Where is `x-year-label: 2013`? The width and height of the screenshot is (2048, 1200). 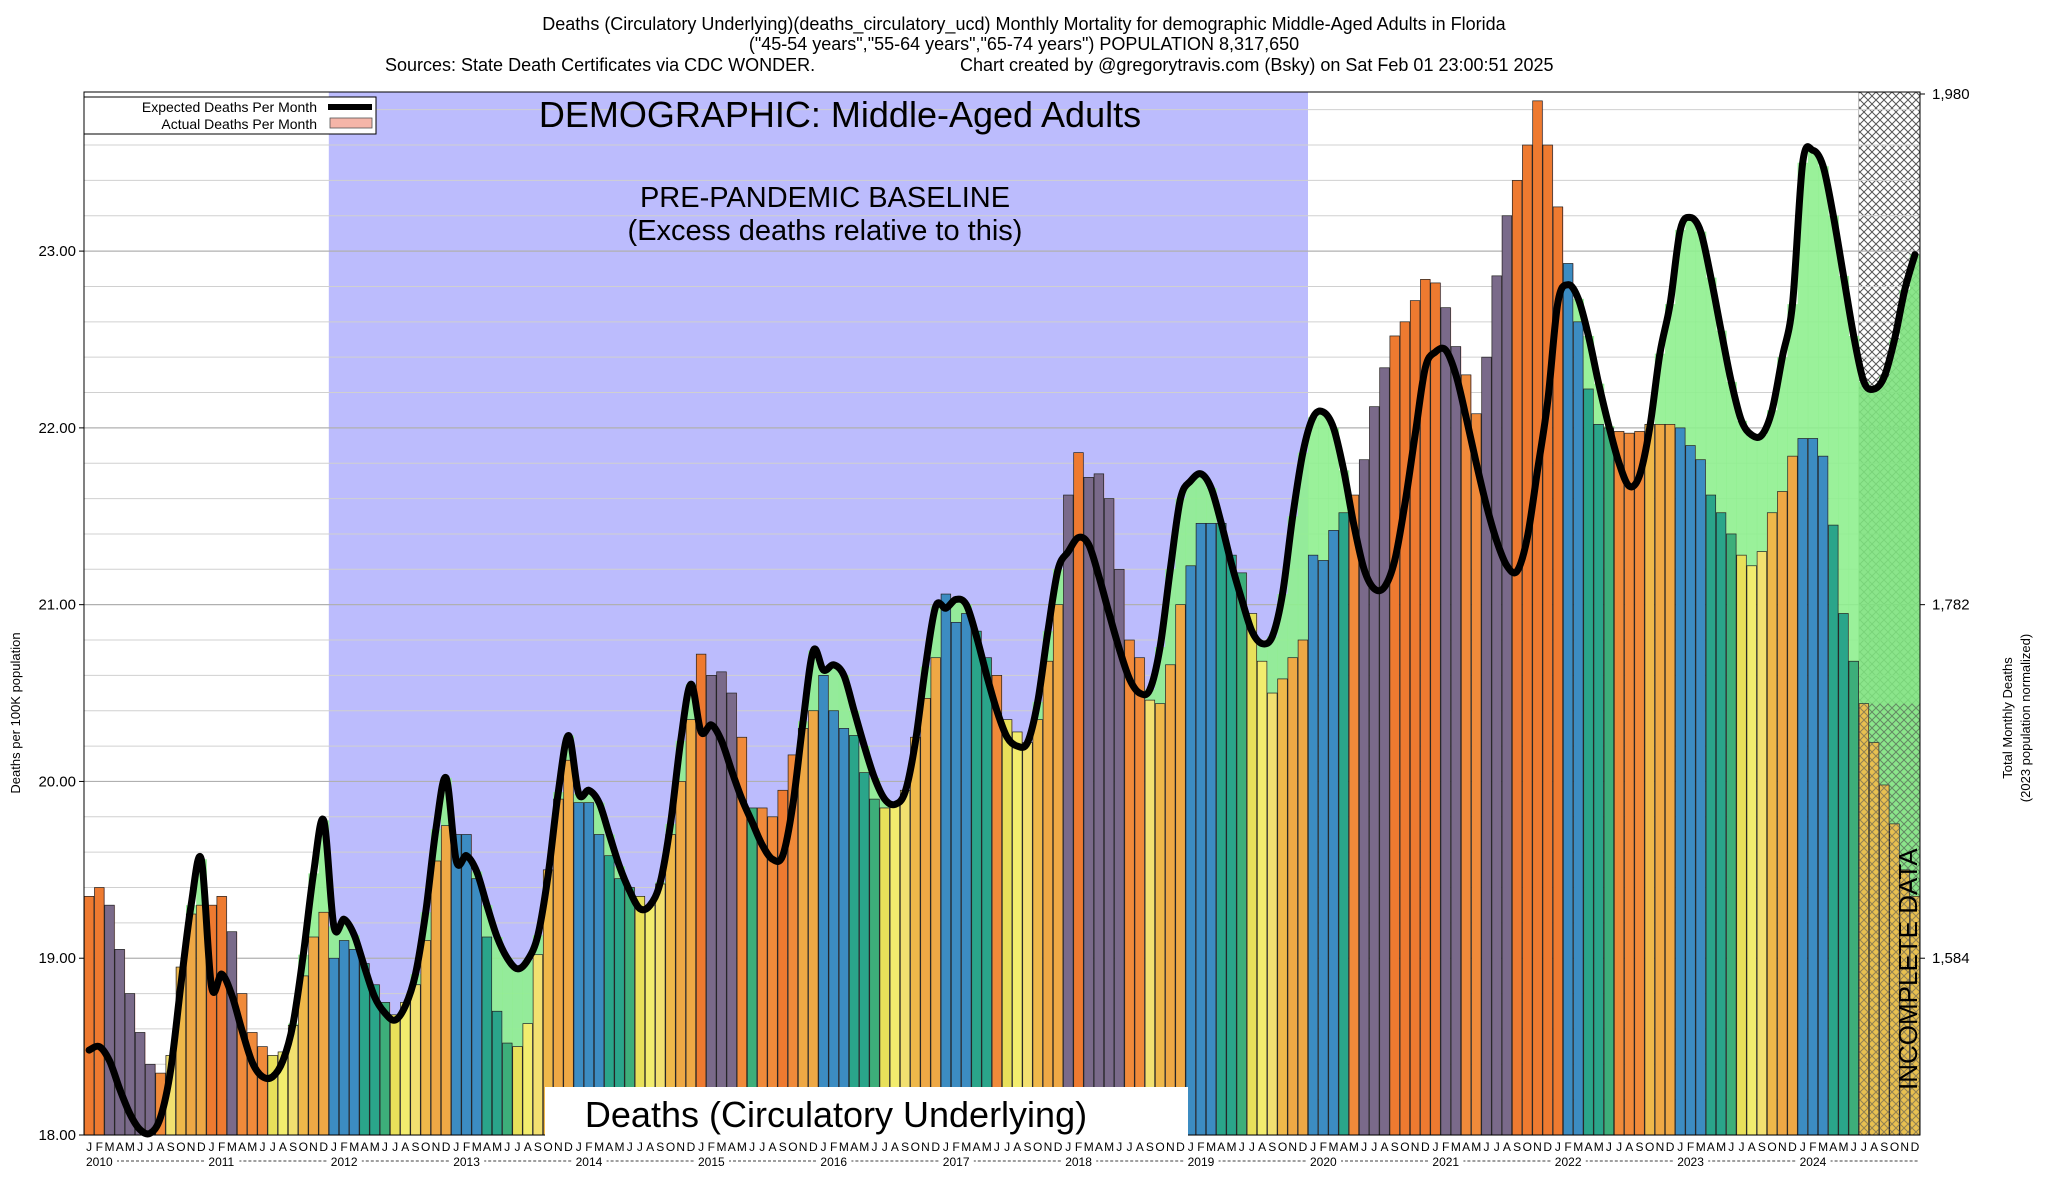 x-year-label: 2013 is located at coordinates (466, 1162).